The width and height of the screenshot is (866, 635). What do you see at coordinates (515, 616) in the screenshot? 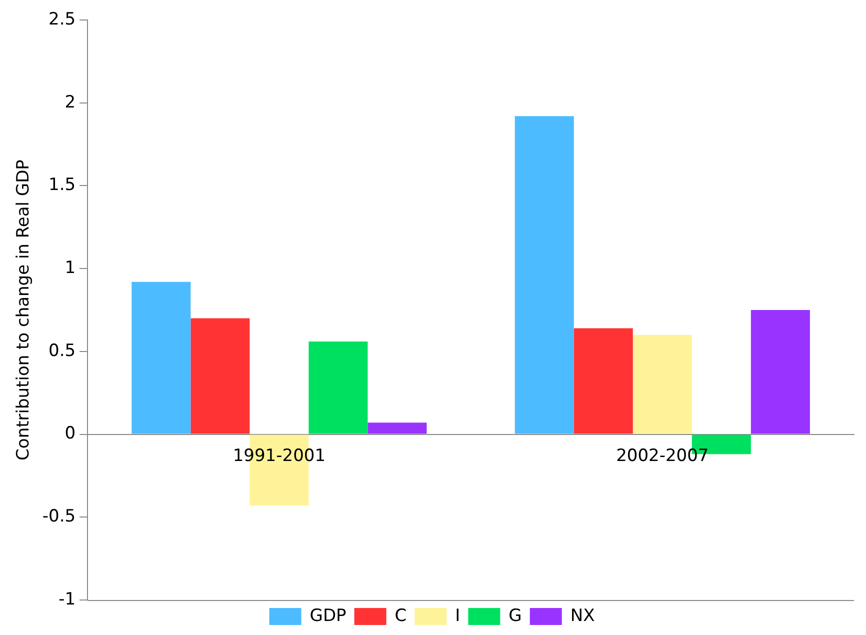
I see `legend-label: G` at bounding box center [515, 616].